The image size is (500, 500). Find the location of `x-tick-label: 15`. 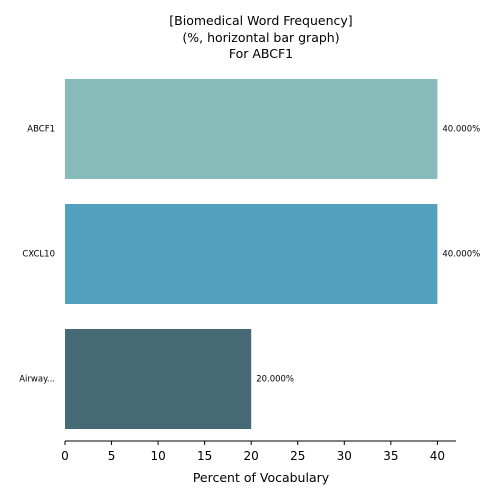

x-tick-label: 15 is located at coordinates (204, 456).